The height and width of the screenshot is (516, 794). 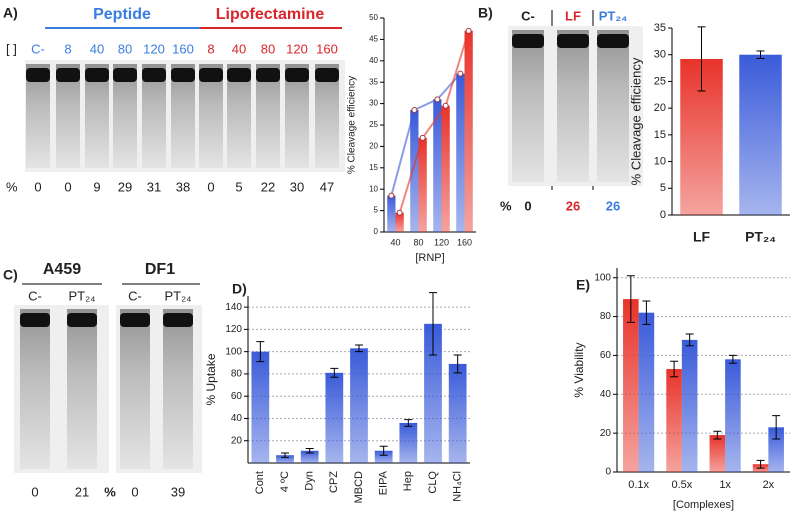 I want to click on x-tick-label: 0.5x, so click(x=681, y=485).